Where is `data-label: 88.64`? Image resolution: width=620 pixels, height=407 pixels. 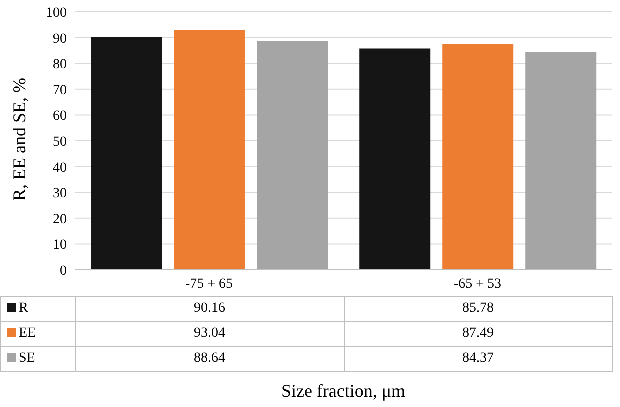 data-label: 88.64 is located at coordinates (210, 359).